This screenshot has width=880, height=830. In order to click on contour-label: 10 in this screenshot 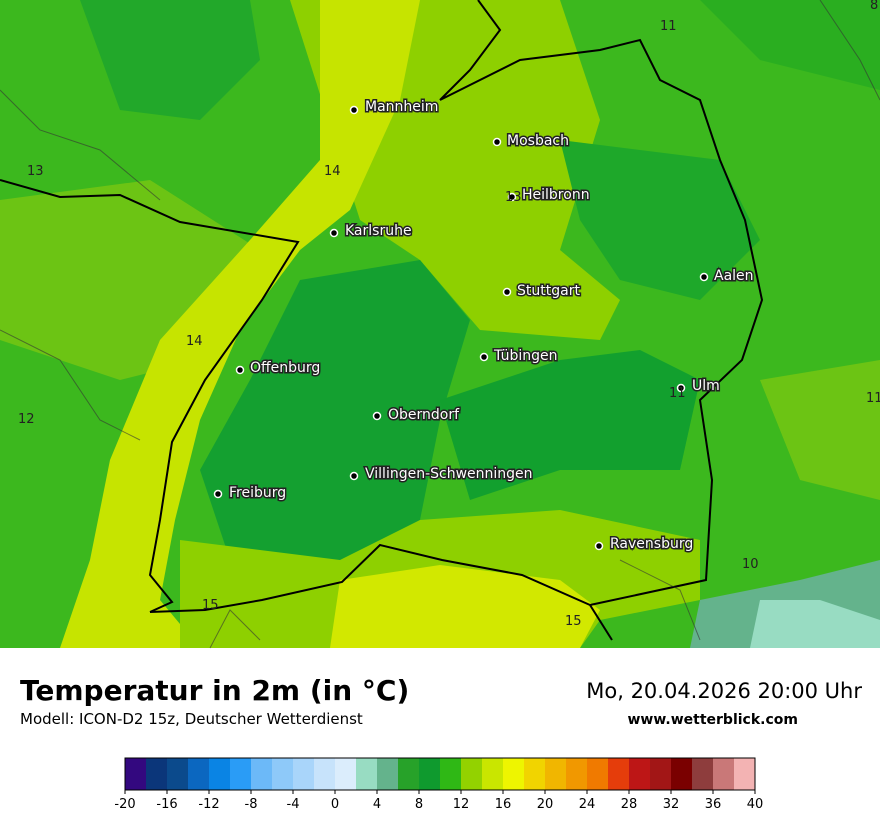, I will do `click(750, 564)`.